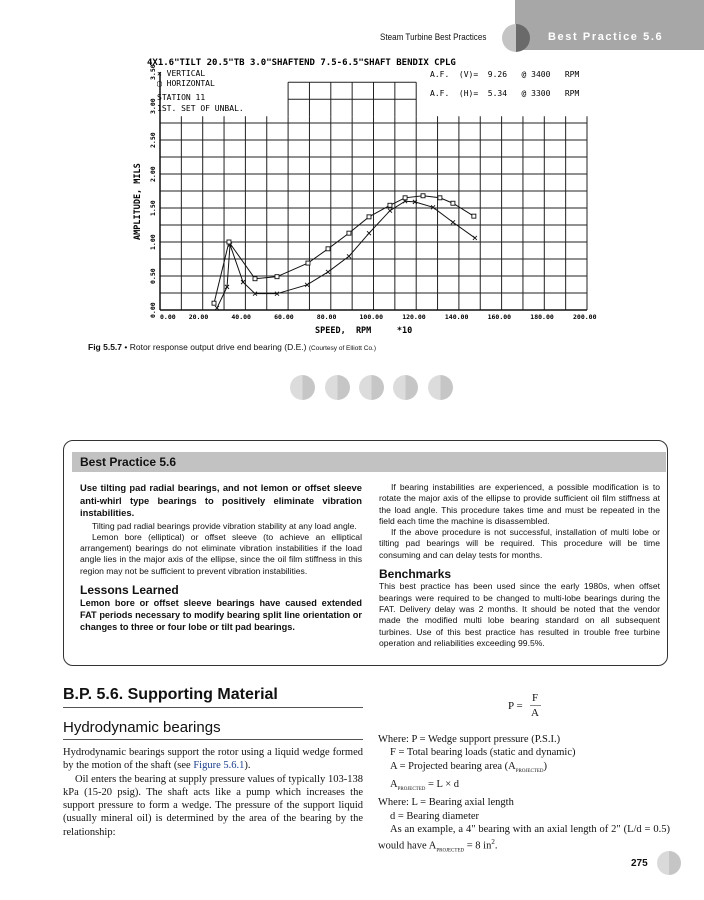 The width and height of the screenshot is (704, 900). Describe the element at coordinates (446, 803) in the screenshot. I see `definition-line: Where: L = Bearing axial length` at that location.